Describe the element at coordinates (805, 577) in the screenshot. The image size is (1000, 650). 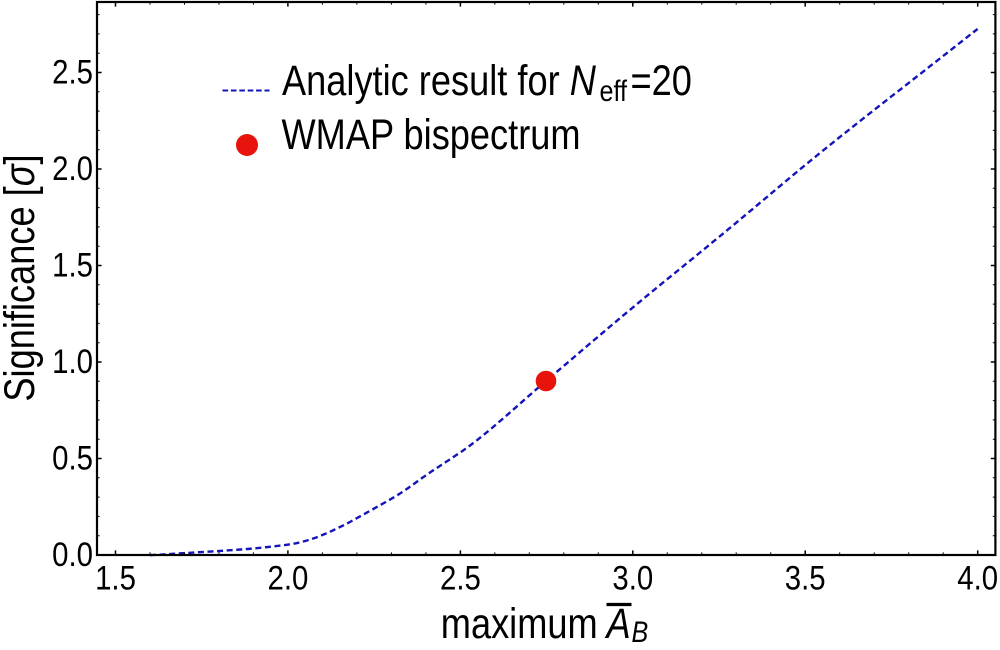
I see `svg-text: 3.5` at that location.